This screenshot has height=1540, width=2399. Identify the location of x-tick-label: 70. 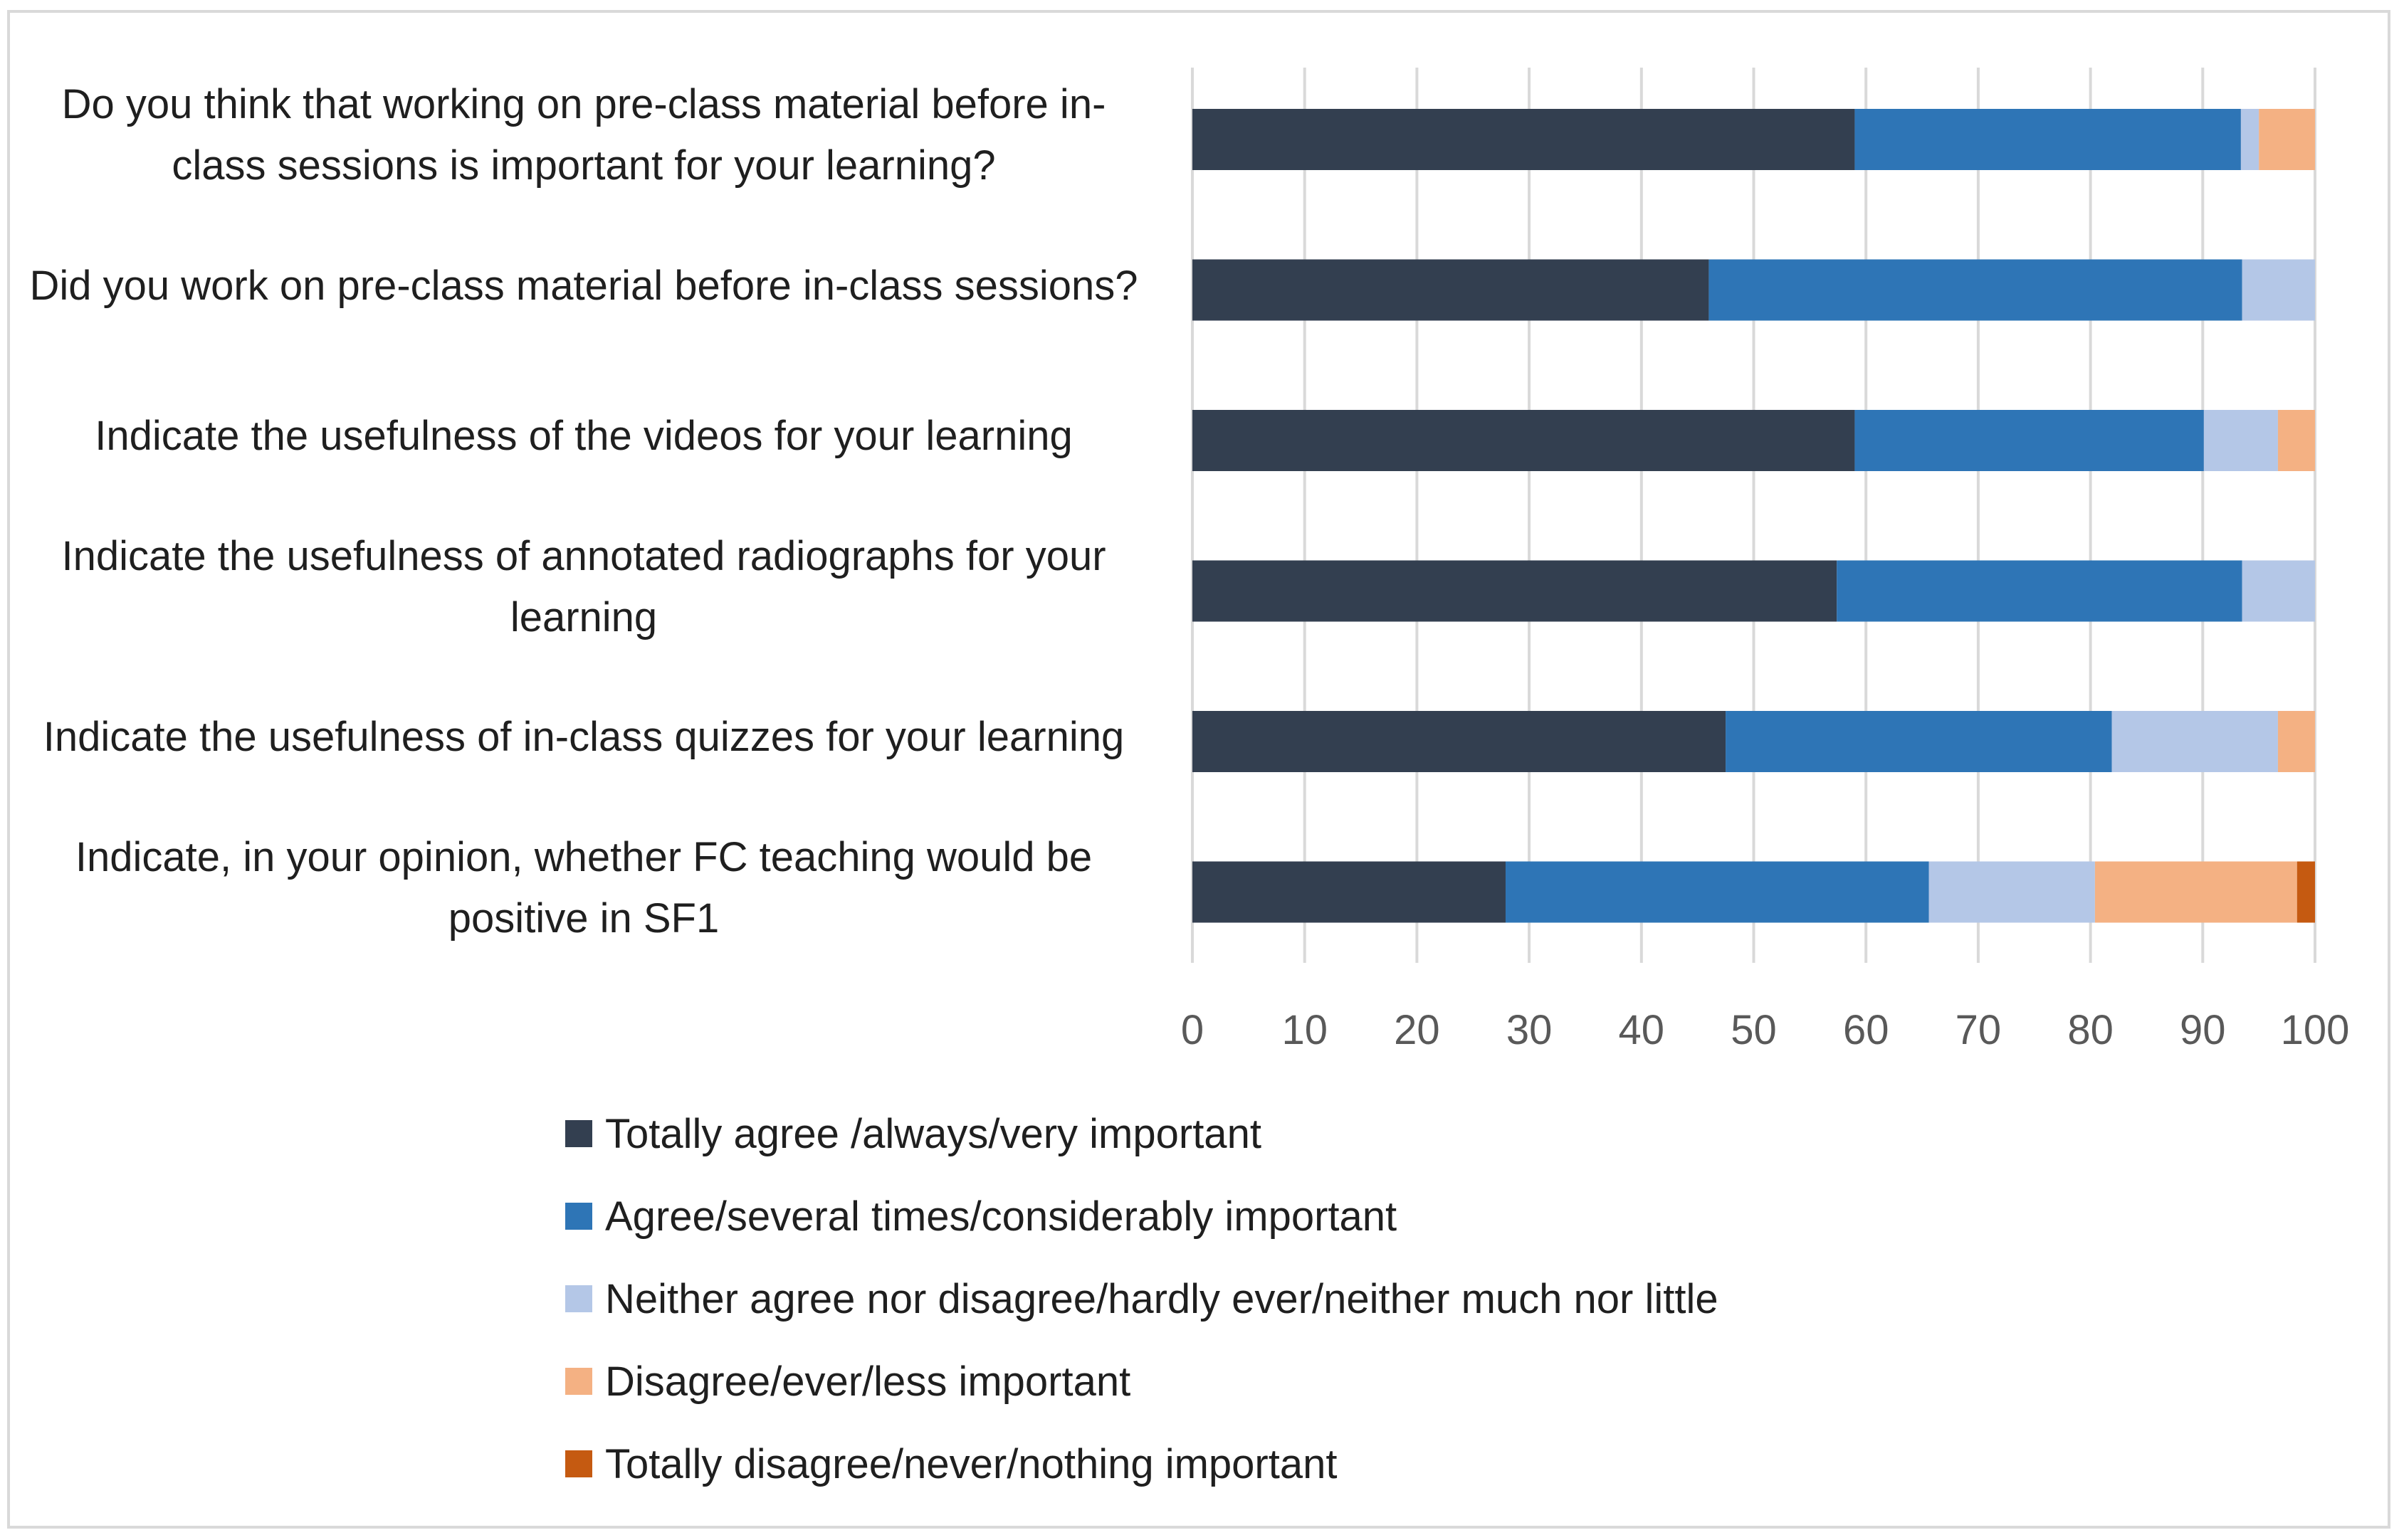
(1979, 1030).